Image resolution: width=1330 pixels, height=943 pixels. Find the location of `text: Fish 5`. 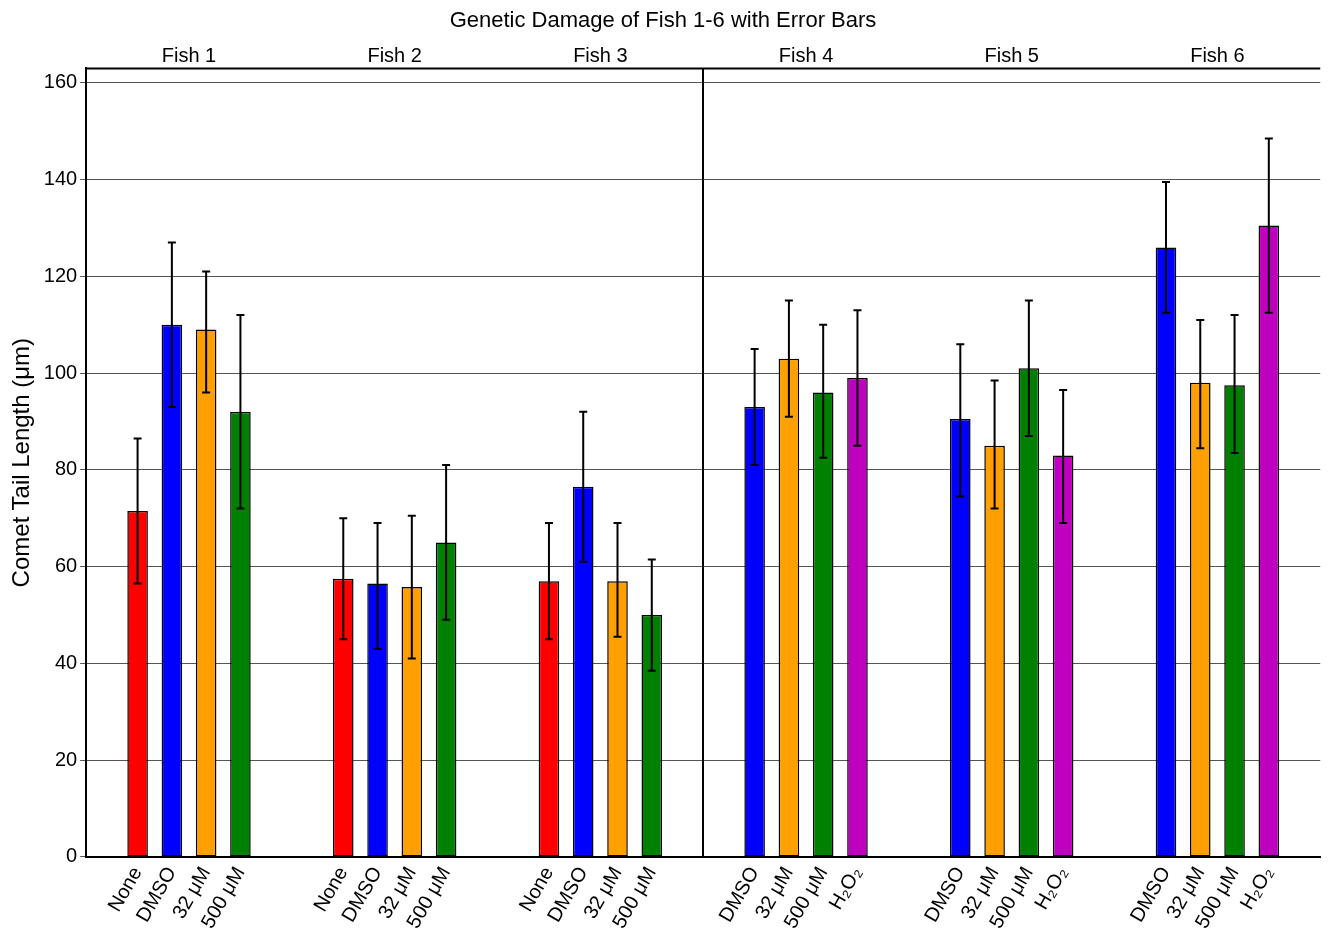

text: Fish 5 is located at coordinates (1011, 54).